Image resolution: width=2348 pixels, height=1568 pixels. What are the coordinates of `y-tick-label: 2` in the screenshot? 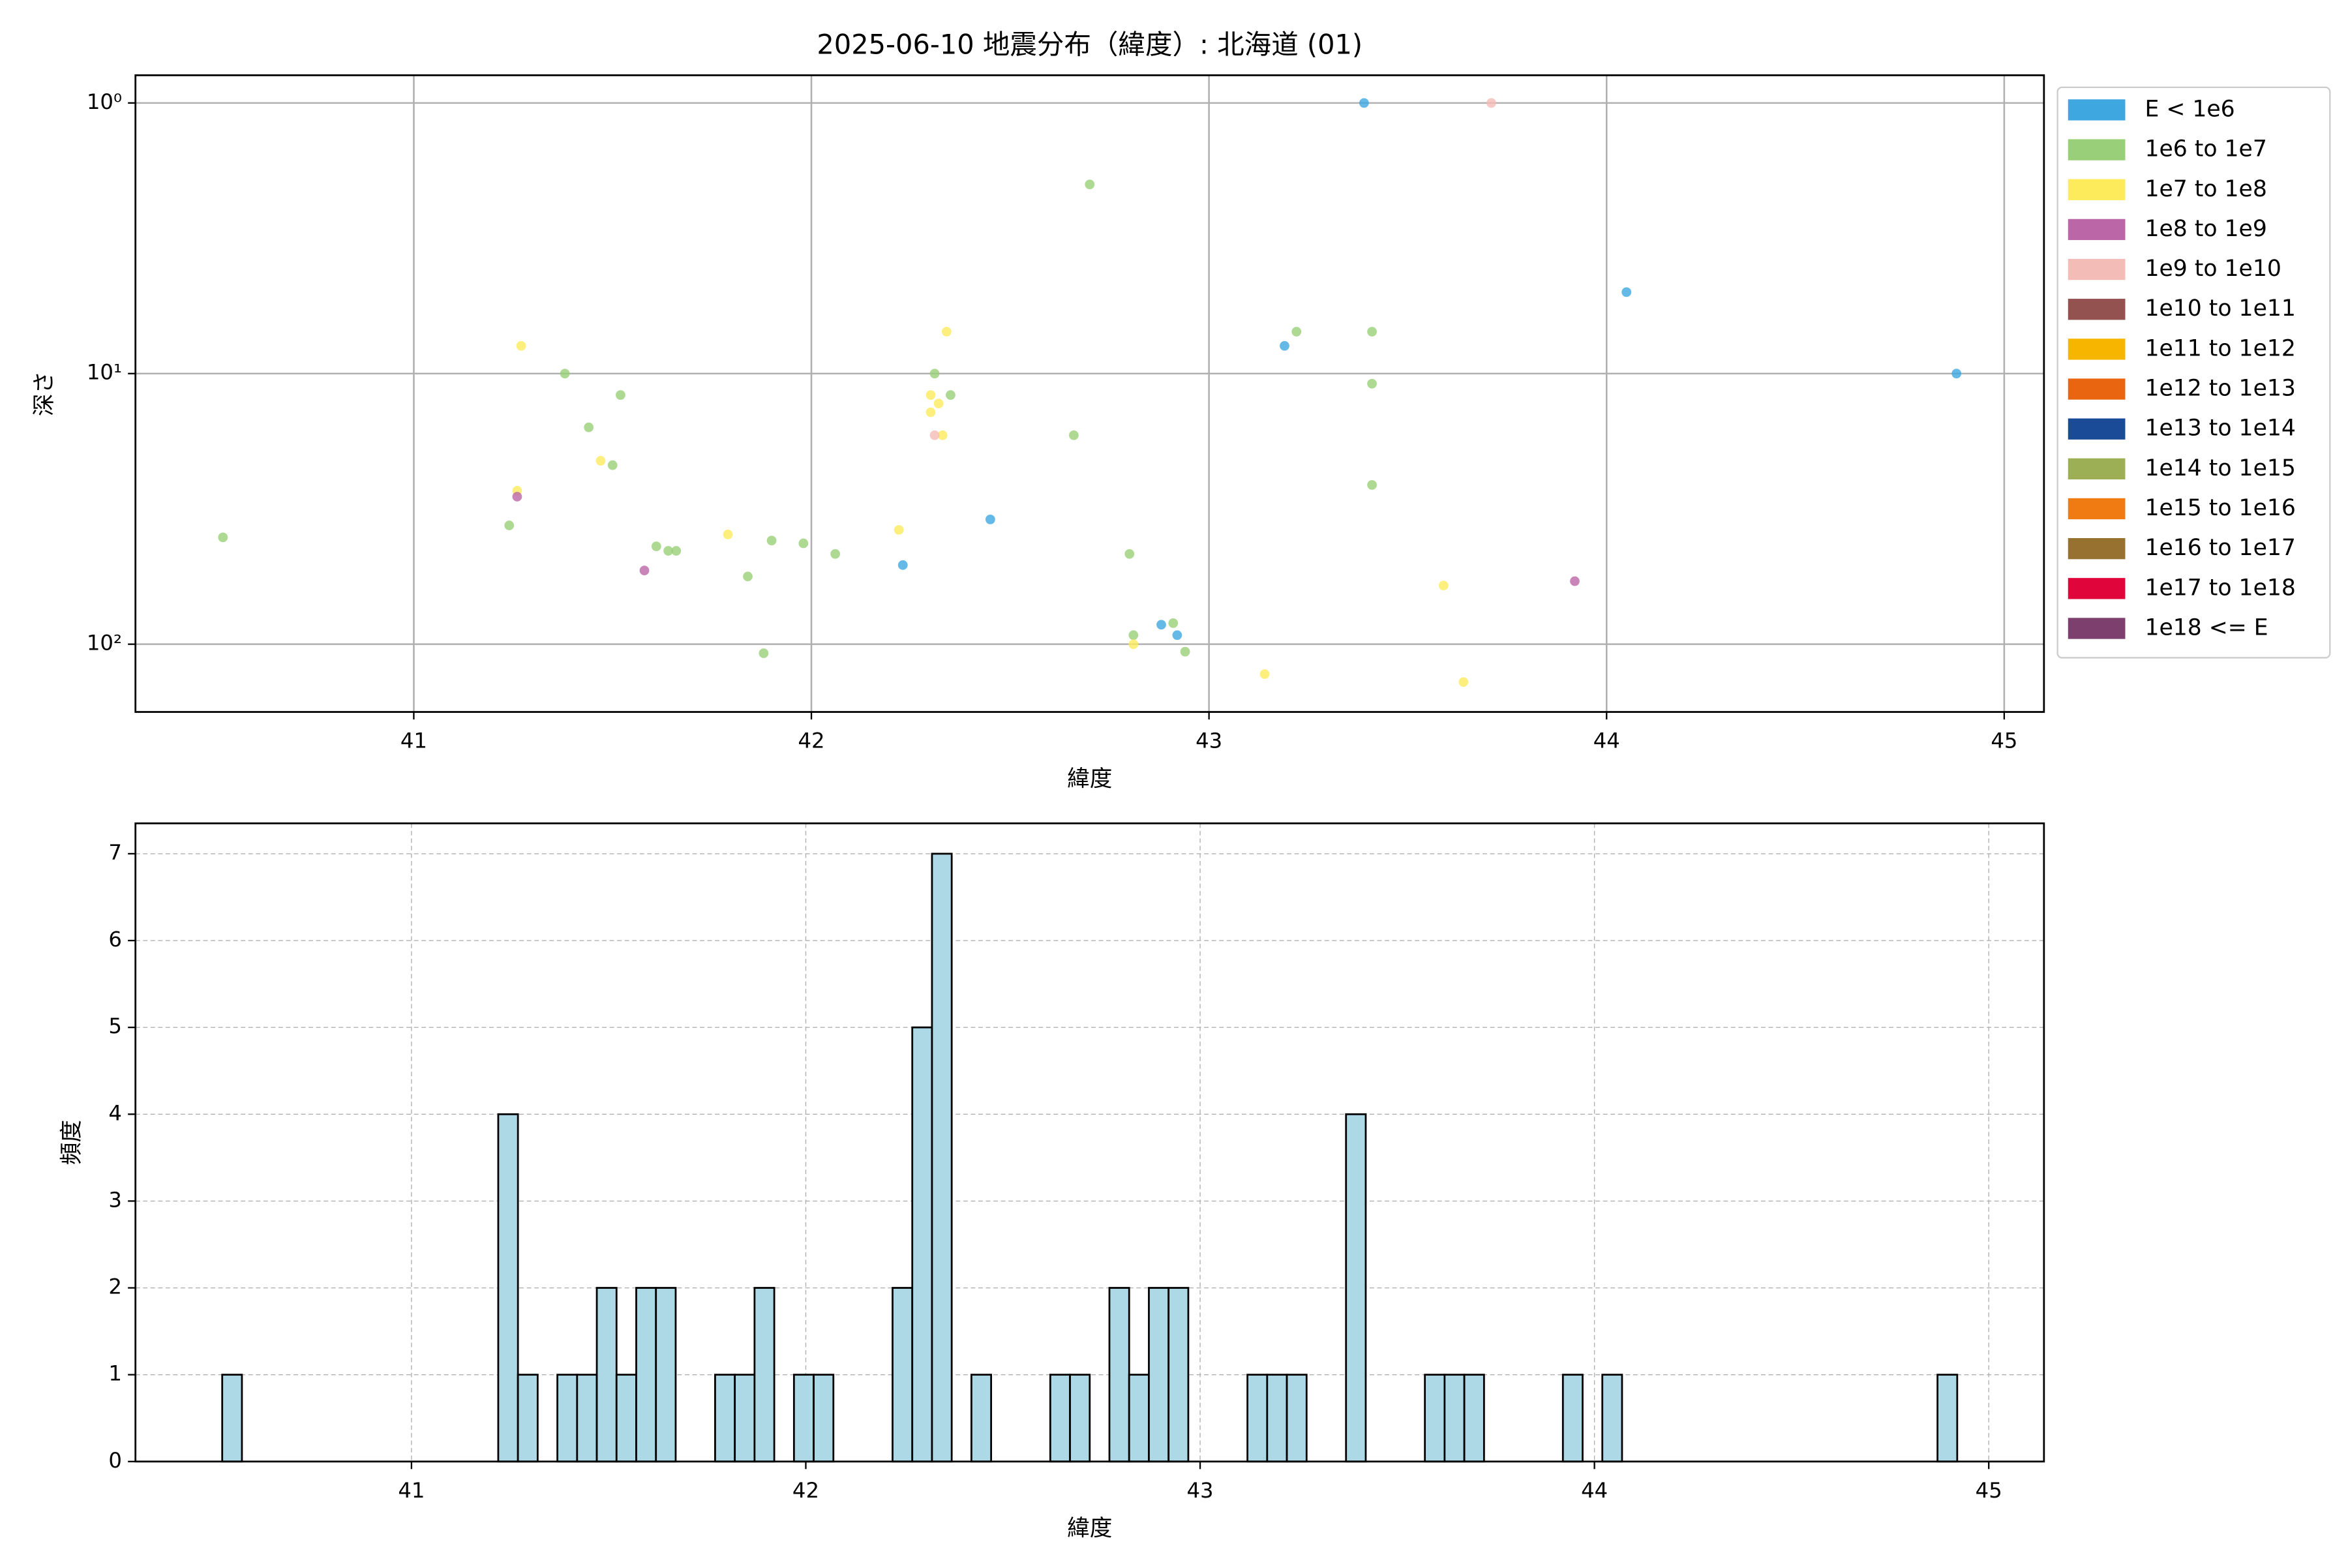 It's located at (115, 1286).